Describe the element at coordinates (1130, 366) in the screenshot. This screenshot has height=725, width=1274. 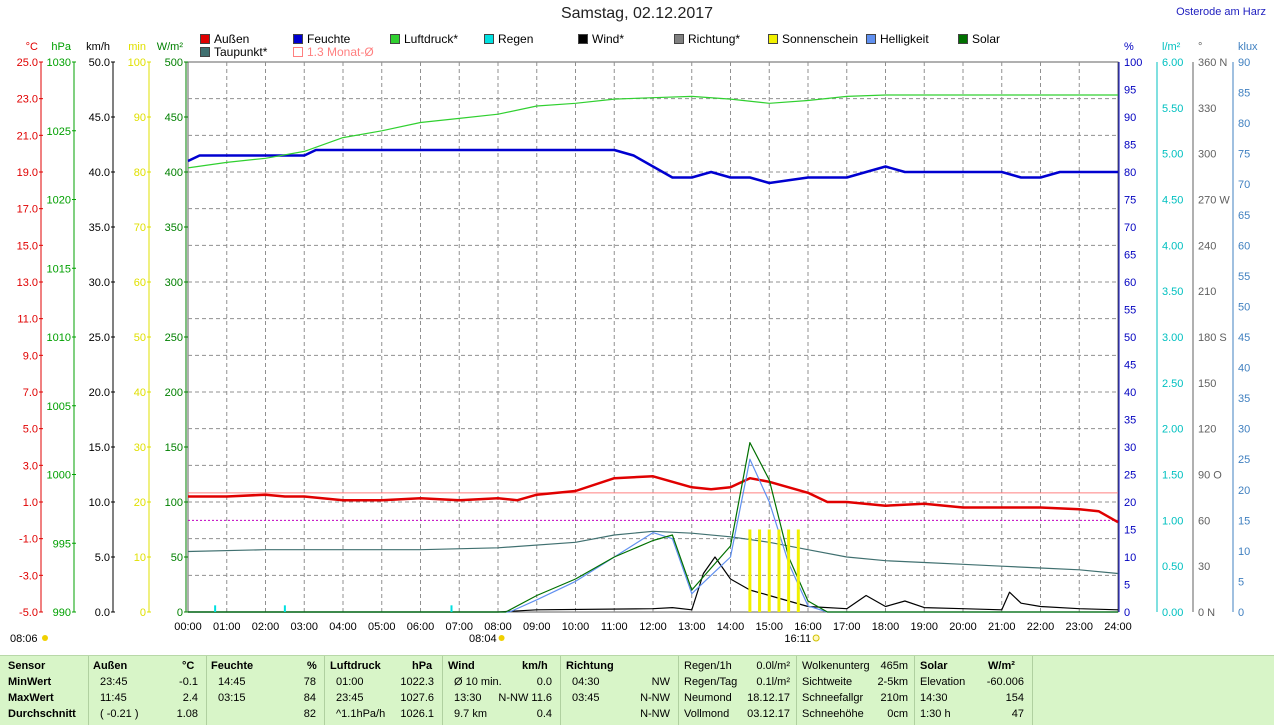
I see `axis-tick-label: 45` at that location.